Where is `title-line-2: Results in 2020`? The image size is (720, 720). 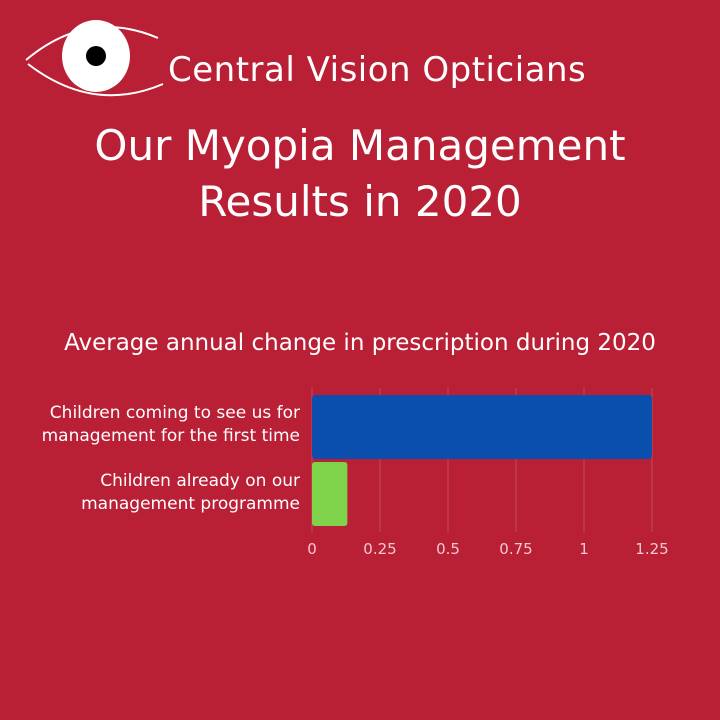 title-line-2: Results in 2020 is located at coordinates (360, 201).